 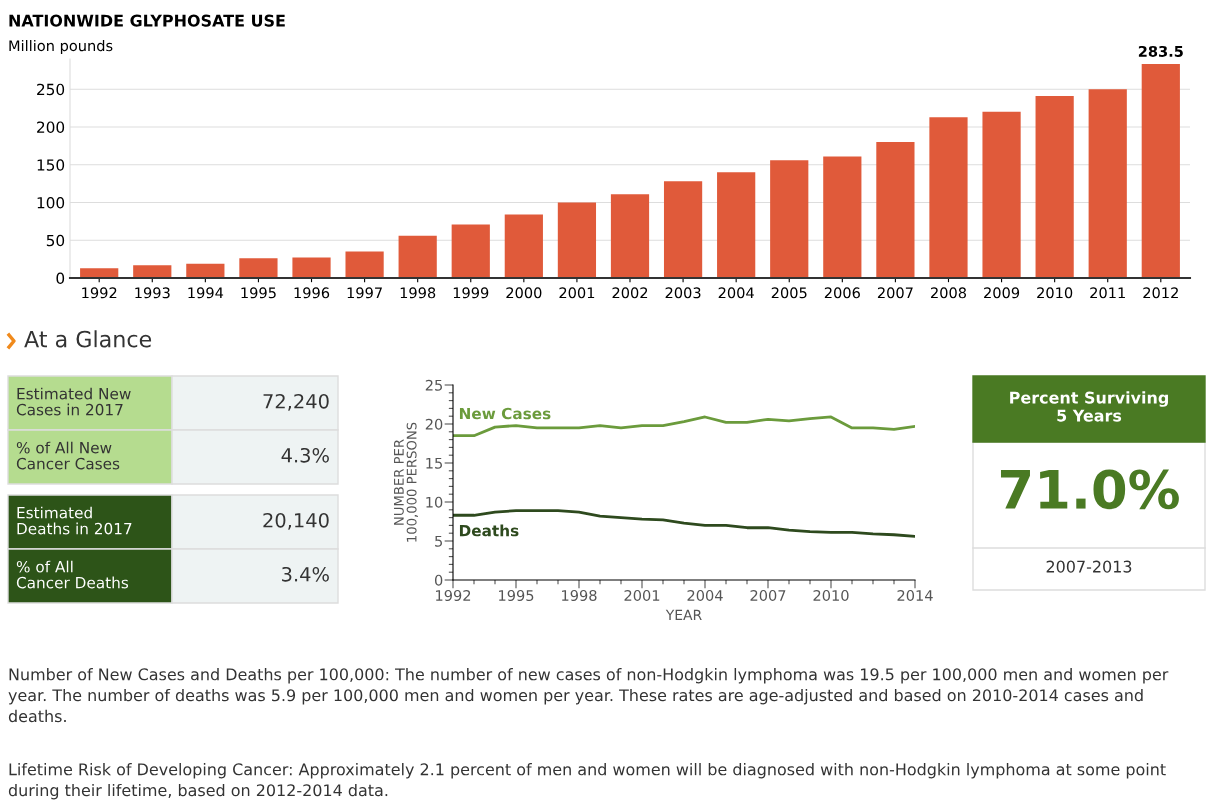 What do you see at coordinates (524, 293) in the screenshot?
I see `x-tick-label: 2000` at bounding box center [524, 293].